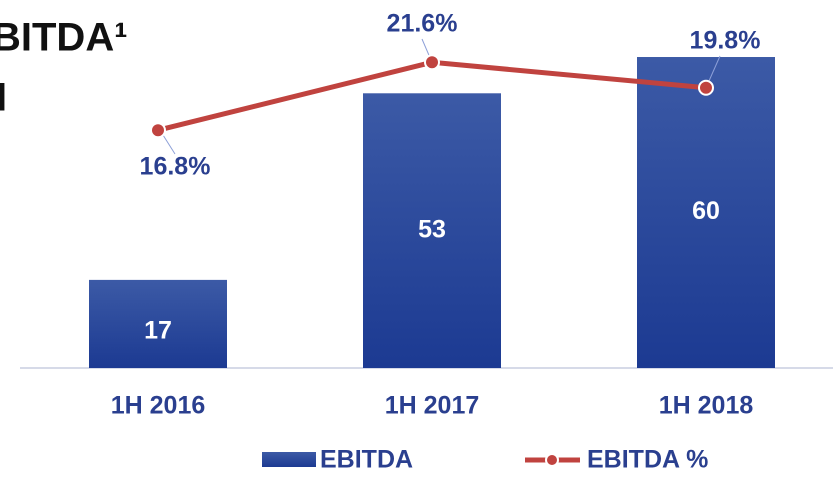 The height and width of the screenshot is (479, 833). Describe the element at coordinates (289, 459) in the screenshot. I see `legend-swatch` at that location.